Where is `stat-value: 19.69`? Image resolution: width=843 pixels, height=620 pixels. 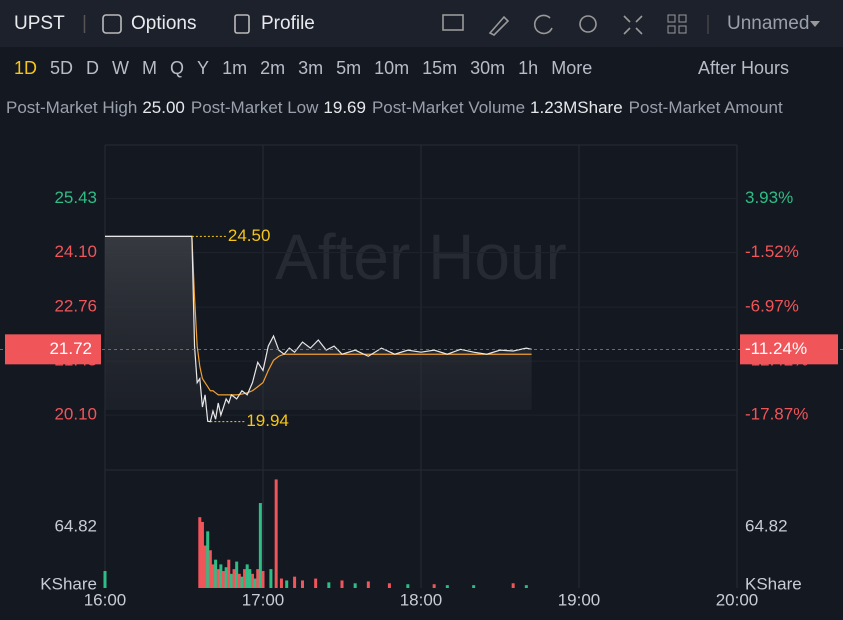
stat-value: 19.69 is located at coordinates (344, 107).